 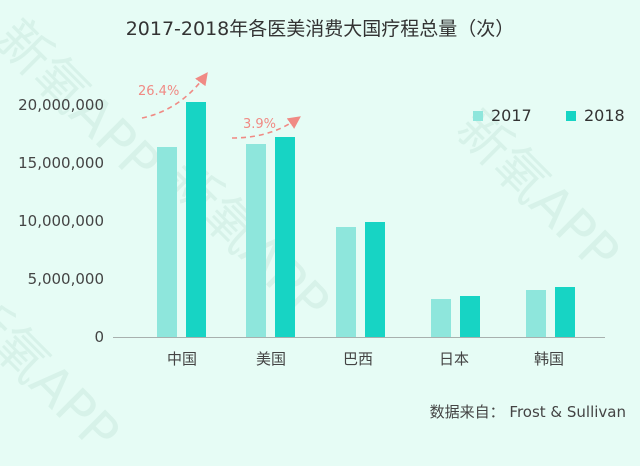 I want to click on x-label: 韩国, so click(x=548, y=359).